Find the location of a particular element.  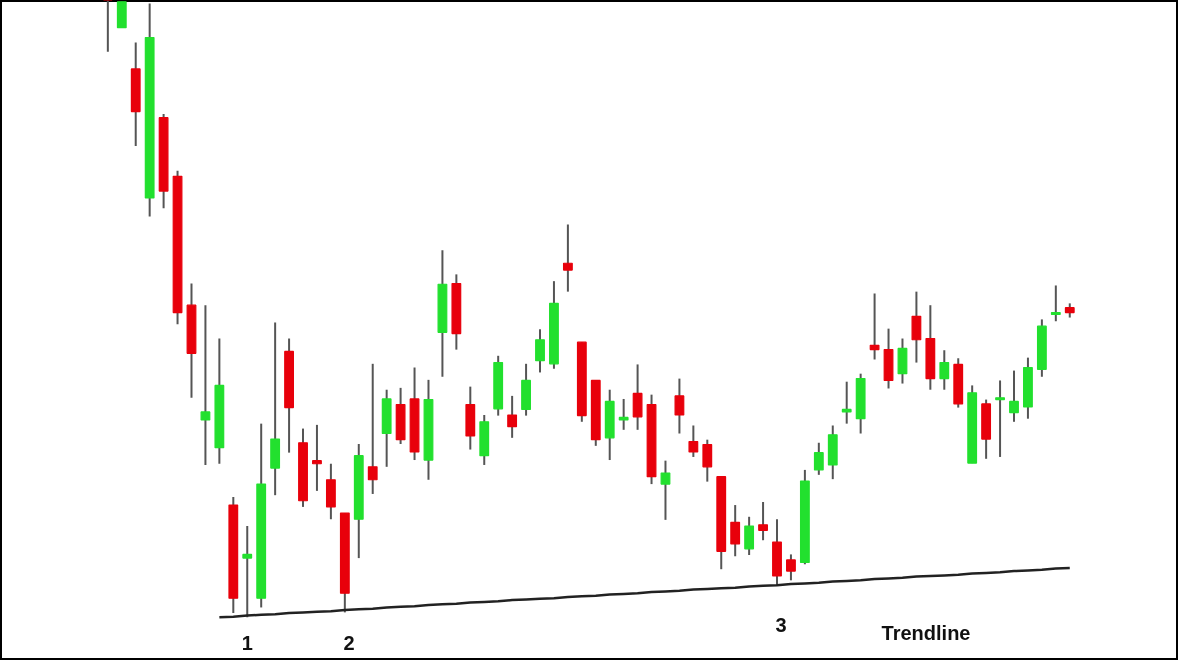

text: 1 is located at coordinates (247, 643).